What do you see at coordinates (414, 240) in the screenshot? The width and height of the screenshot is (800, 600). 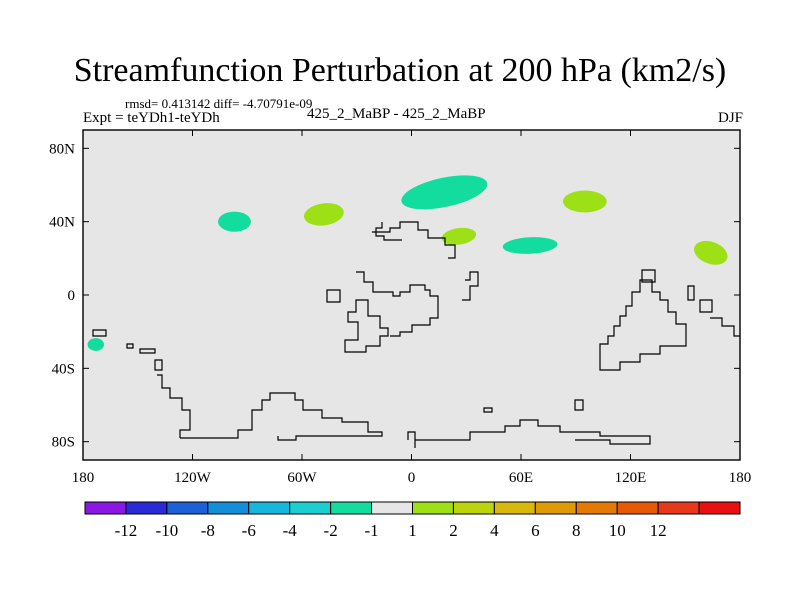 I see `coastline-north-africa` at bounding box center [414, 240].